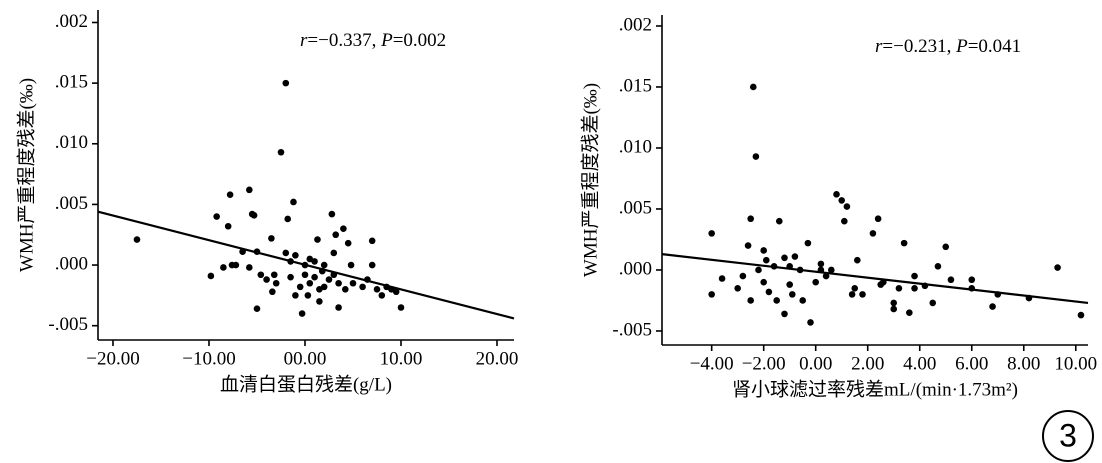 The height and width of the screenshot is (463, 1102). Describe the element at coordinates (305, 358) in the screenshot. I see `x-tick-label: 00.00` at that location.